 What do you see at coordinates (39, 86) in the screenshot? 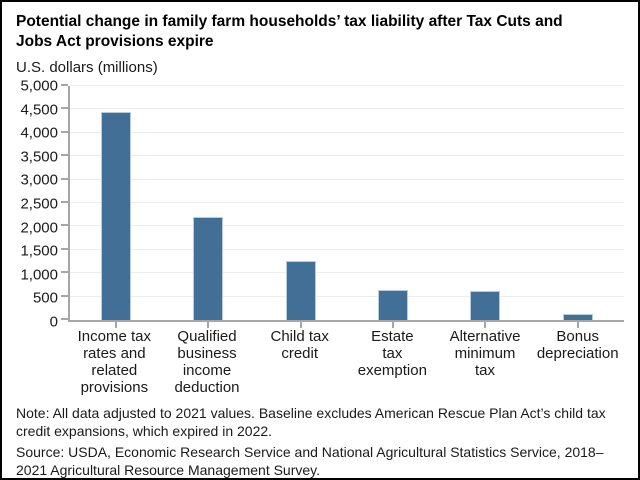
I see `y-tick-label: 5,000` at bounding box center [39, 86].